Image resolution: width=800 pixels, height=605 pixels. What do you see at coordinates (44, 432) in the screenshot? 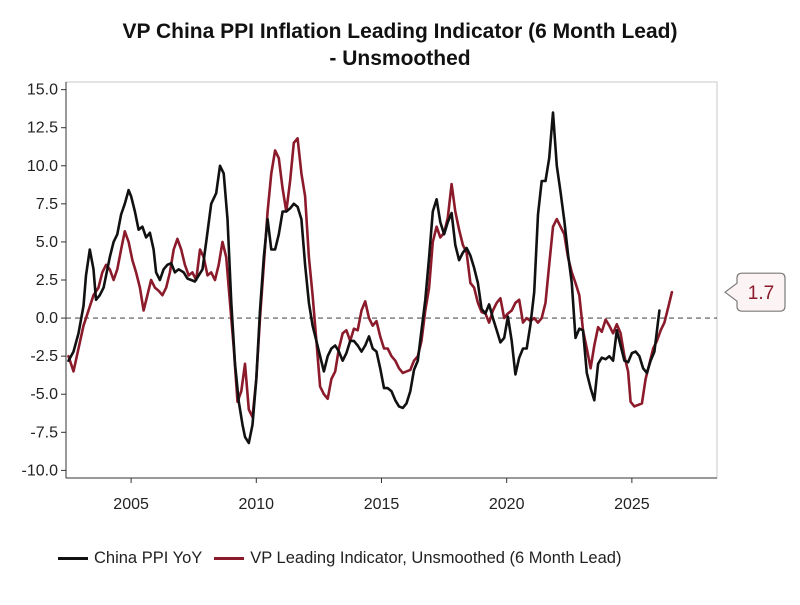
I see `y-tick-label: -7.5` at bounding box center [44, 432].